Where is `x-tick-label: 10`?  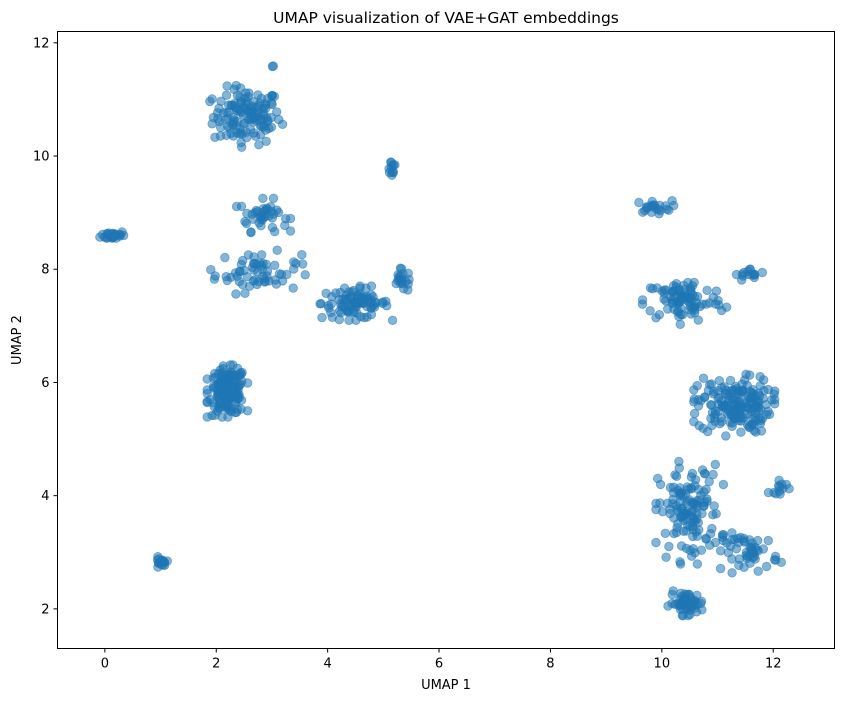
x-tick-label: 10 is located at coordinates (662, 664).